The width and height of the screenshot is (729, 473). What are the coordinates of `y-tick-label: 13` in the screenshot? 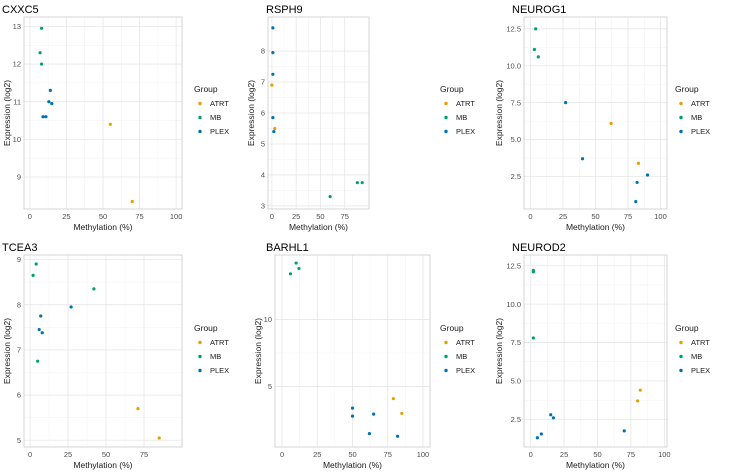 It's located at (17, 26).